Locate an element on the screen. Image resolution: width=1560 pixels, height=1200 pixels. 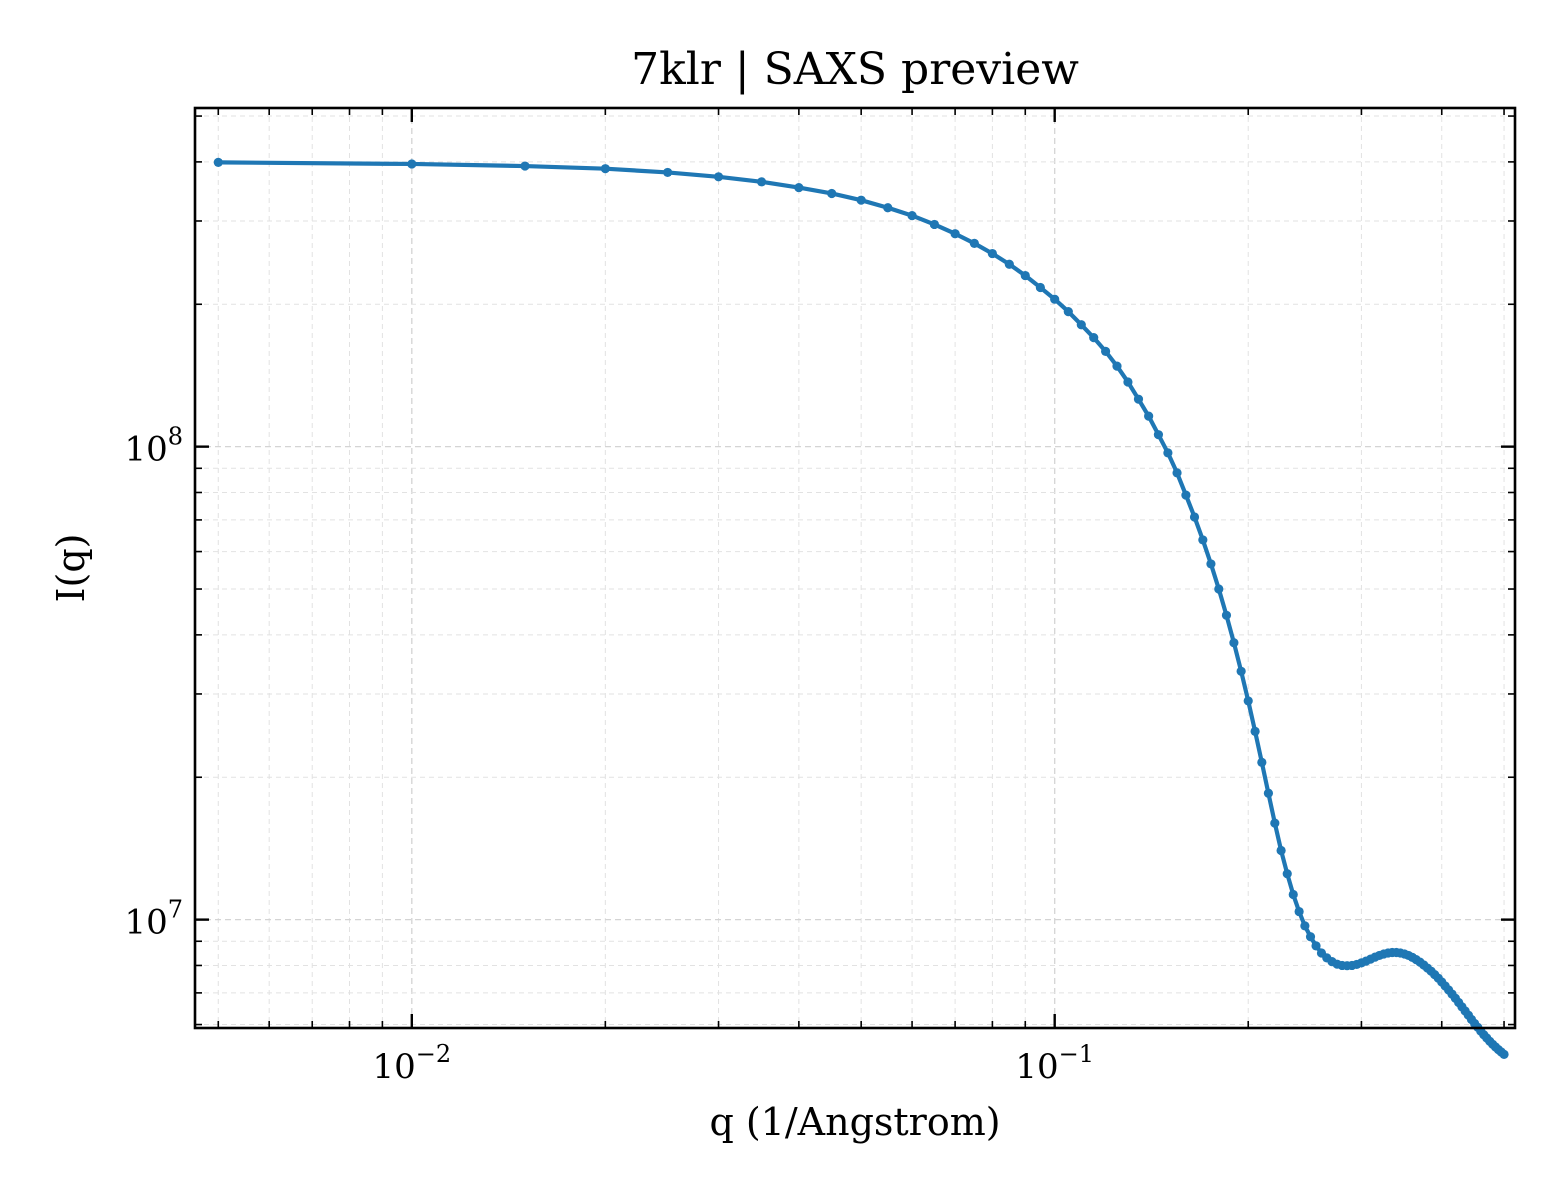
y-tick-label: 10⁸ is located at coordinates (153, 446).